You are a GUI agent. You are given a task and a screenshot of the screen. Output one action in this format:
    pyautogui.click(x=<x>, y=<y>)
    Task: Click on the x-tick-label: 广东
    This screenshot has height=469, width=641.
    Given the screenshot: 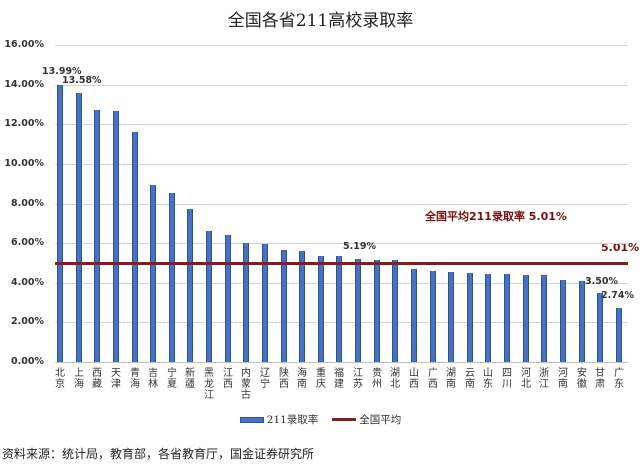 What is the action you would take?
    pyautogui.click(x=619, y=379)
    